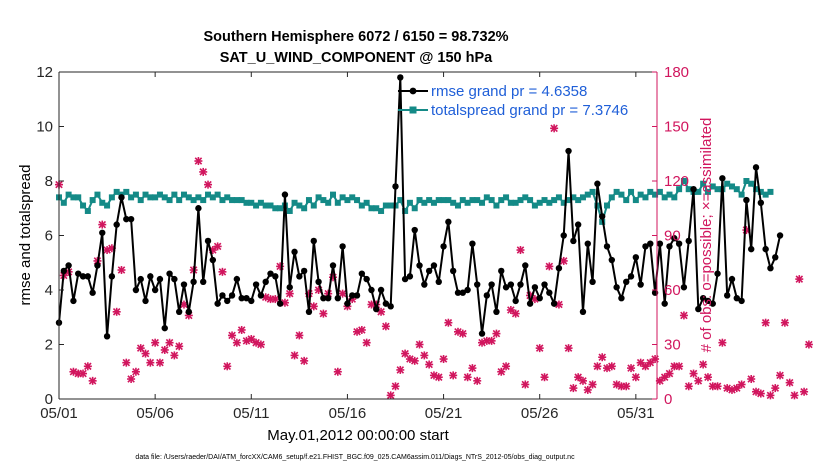  What do you see at coordinates (25, 235) in the screenshot?
I see `y-axis-label: rmse and totalspread` at bounding box center [25, 235].